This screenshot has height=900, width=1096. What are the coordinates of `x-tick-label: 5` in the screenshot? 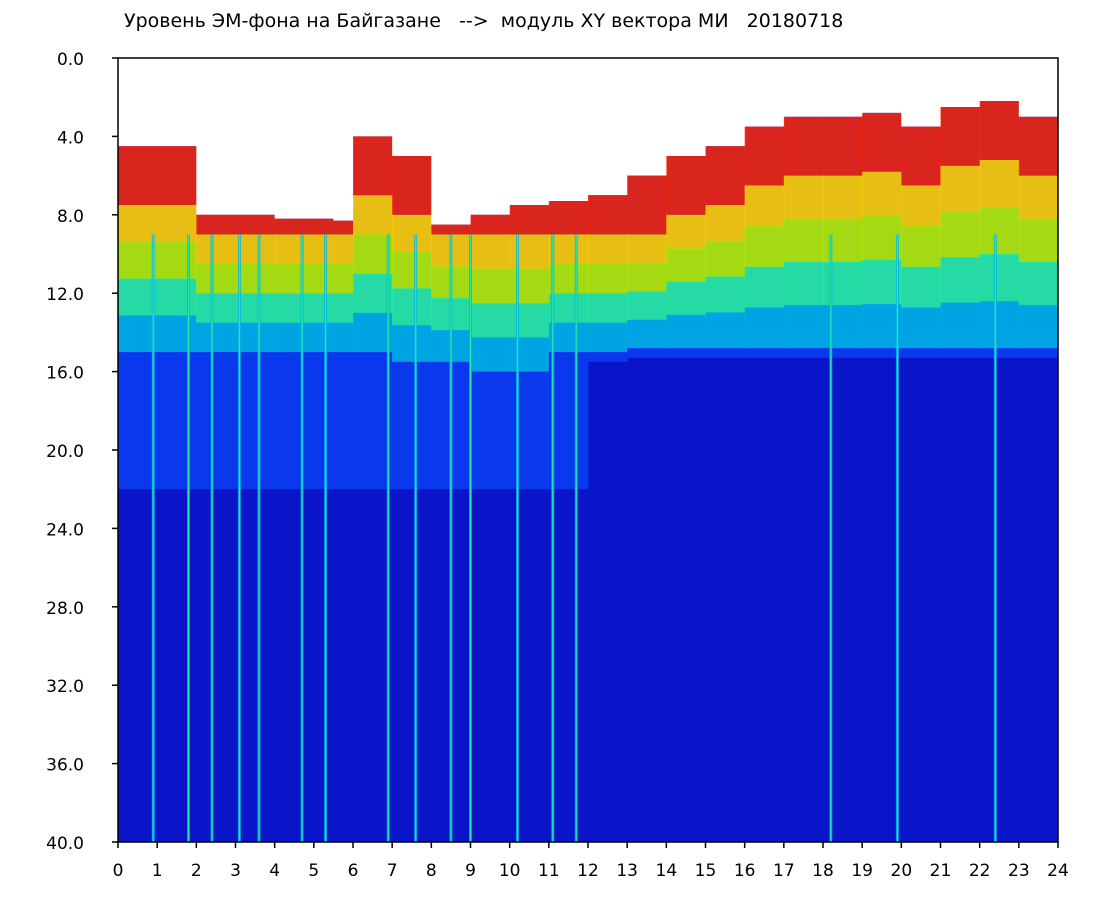 It's located at (313, 871).